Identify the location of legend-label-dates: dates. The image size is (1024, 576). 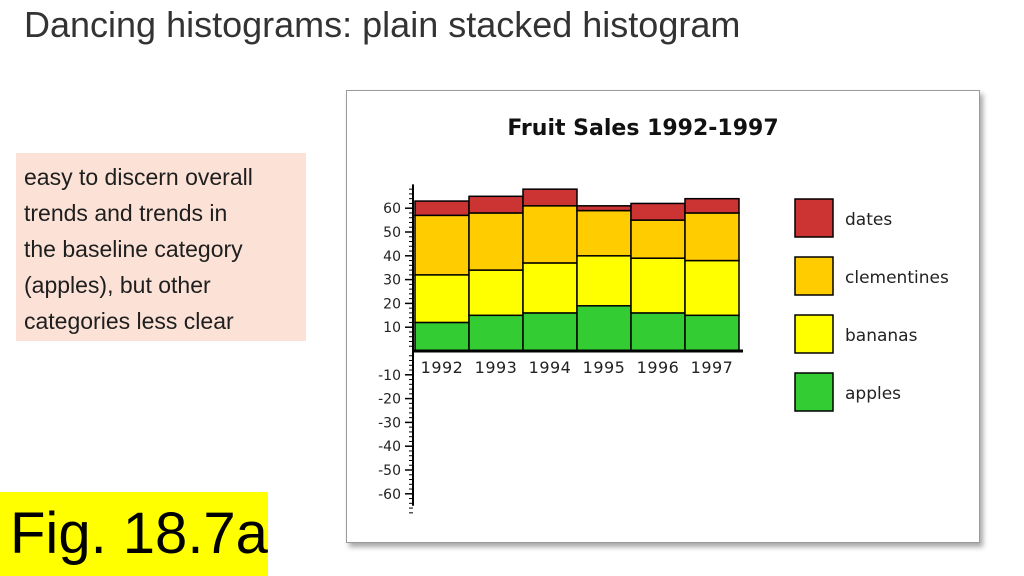
(868, 220).